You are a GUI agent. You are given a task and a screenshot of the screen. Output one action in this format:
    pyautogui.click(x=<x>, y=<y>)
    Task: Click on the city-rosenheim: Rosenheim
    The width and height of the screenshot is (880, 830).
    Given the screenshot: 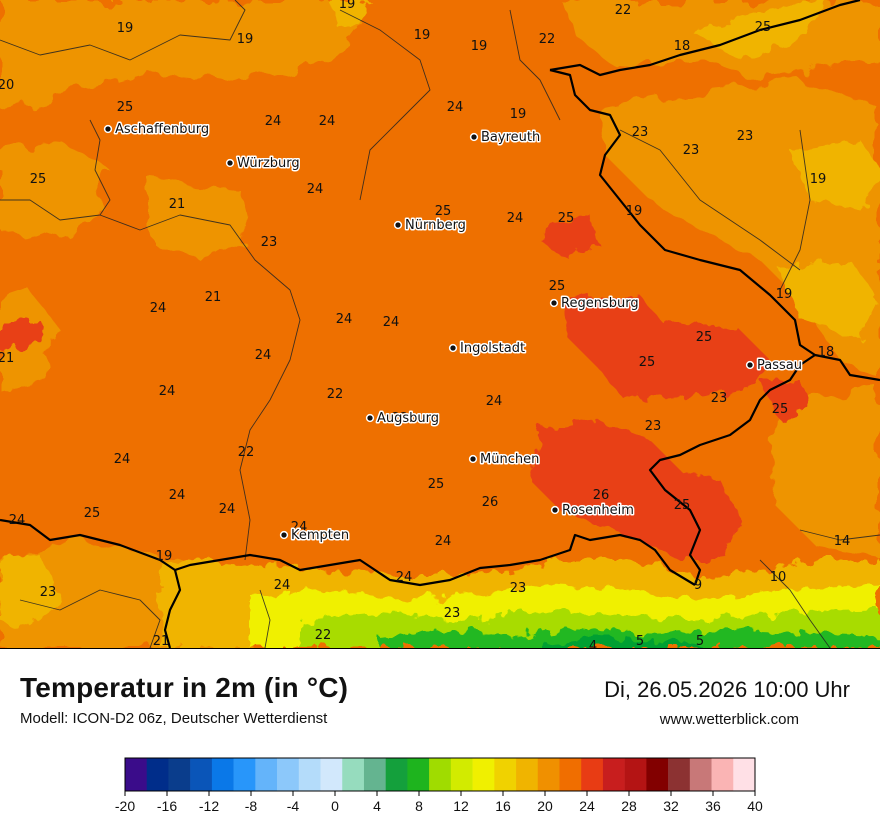 What is the action you would take?
    pyautogui.click(x=592, y=511)
    